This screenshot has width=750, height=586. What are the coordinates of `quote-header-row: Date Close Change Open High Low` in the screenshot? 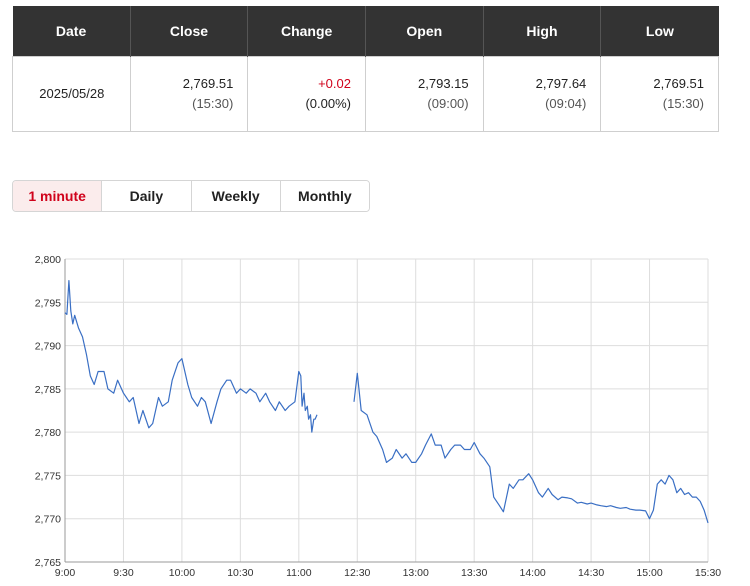 It's located at (365, 31).